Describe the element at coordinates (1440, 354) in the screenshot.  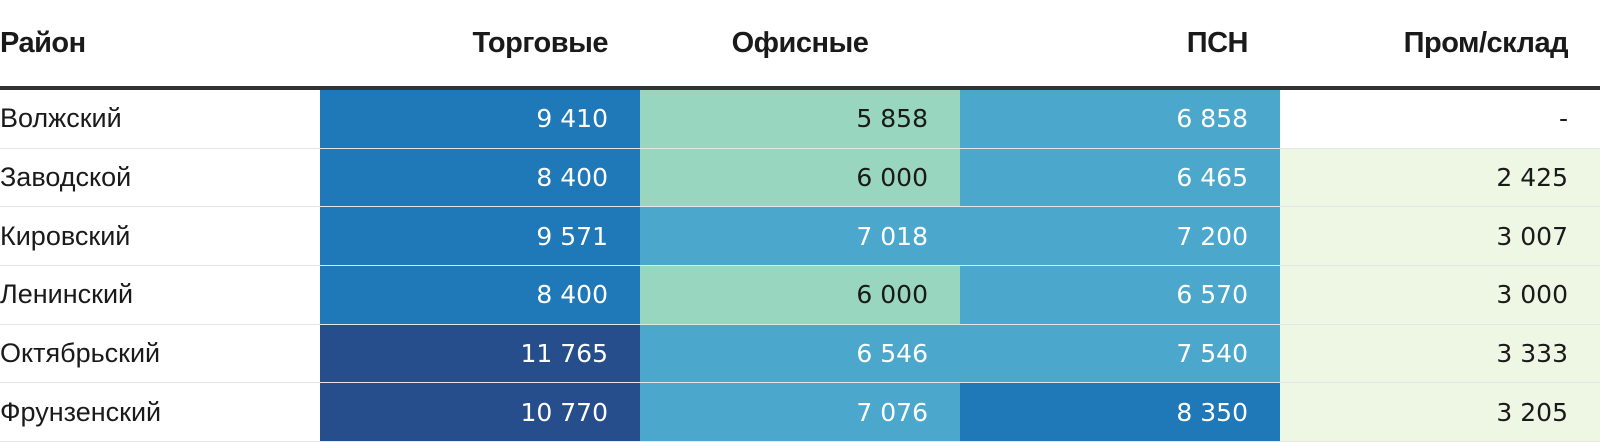
I see `heat-cell-industrial: 3 333` at that location.